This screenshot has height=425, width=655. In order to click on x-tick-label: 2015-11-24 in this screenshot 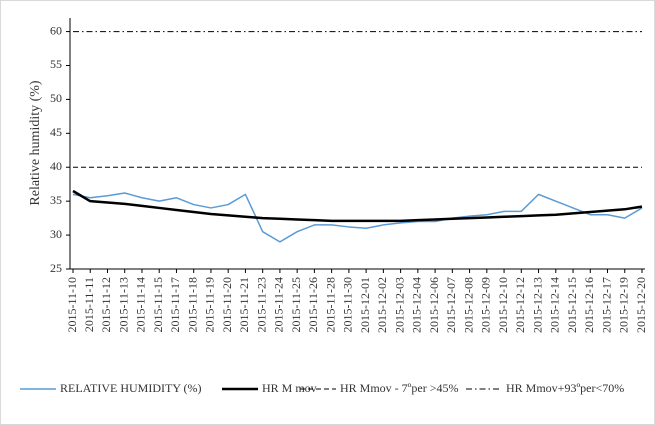, I will do `click(279, 305)`.